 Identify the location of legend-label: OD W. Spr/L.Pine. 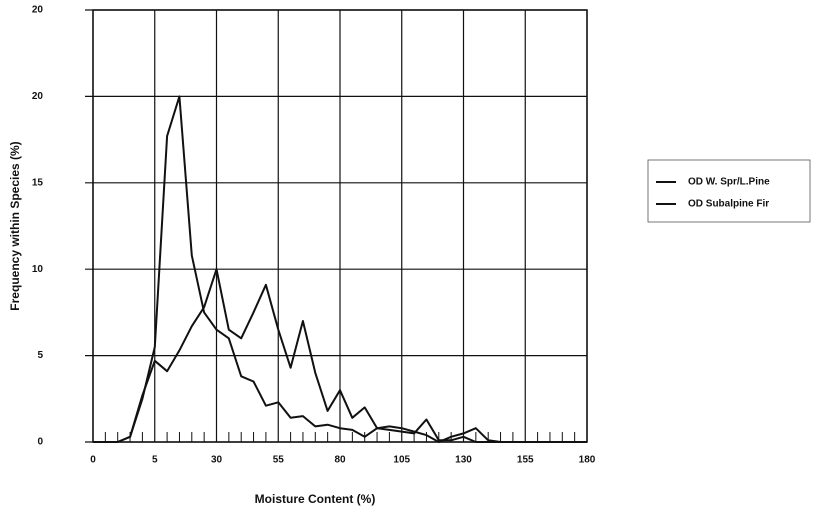
(729, 182).